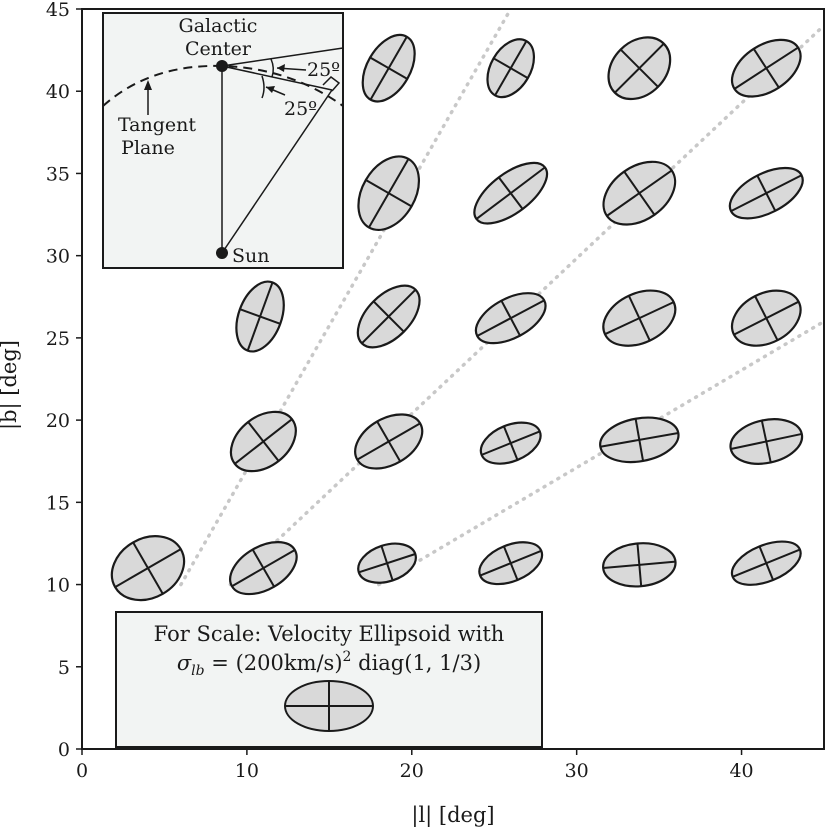  Describe the element at coordinates (412, 771) in the screenshot. I see `x-tick-label: 20` at that location.